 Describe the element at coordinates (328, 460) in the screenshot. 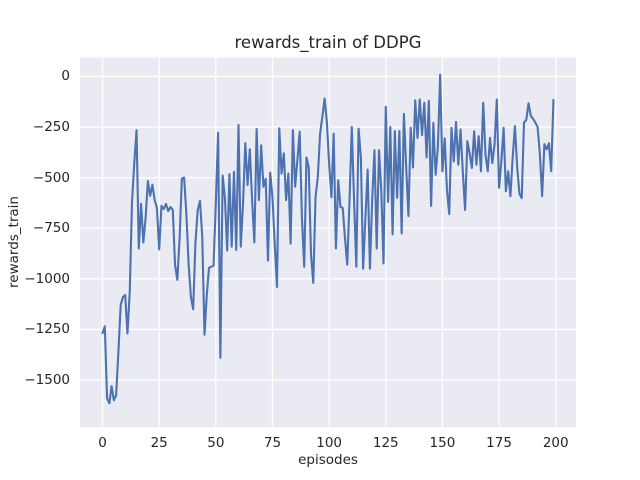

I see `x-axis-label: episodes` at that location.